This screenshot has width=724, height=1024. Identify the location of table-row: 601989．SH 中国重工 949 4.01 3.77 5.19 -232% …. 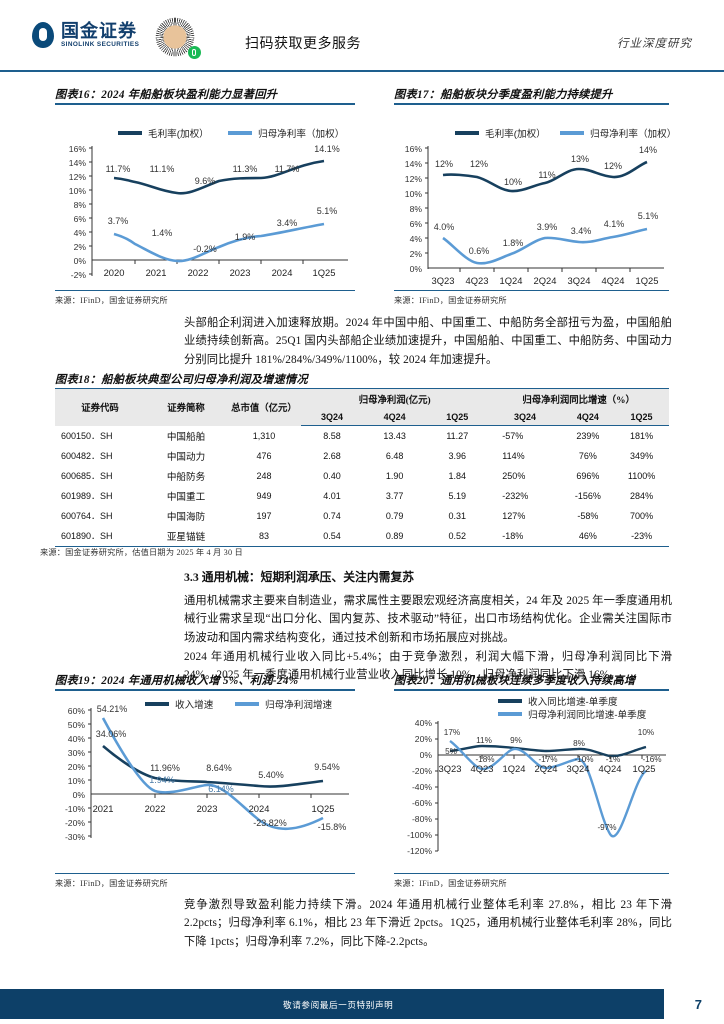
(362, 496).